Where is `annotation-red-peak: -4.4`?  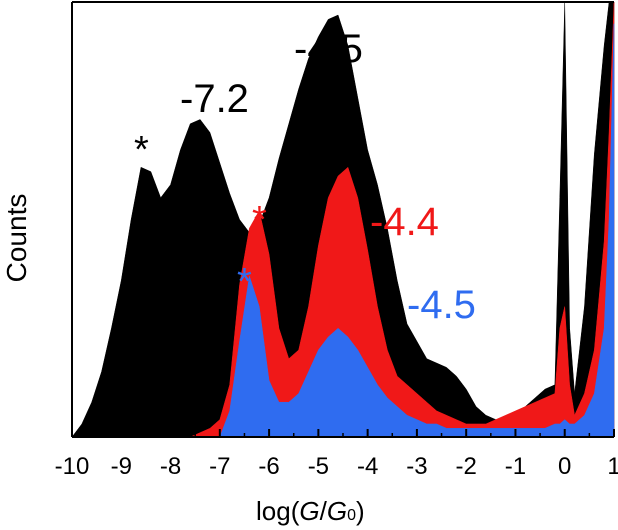 annotation-red-peak: -4.4 is located at coordinates (404, 222).